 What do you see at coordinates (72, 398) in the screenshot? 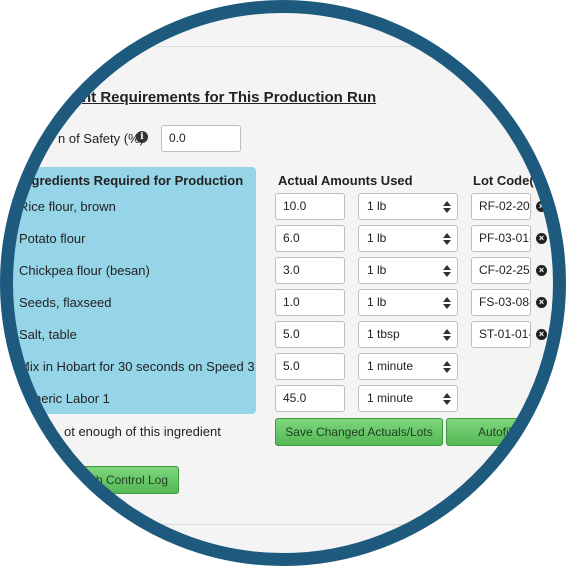
I see `ingredient-name: neric Labor 1` at bounding box center [72, 398].